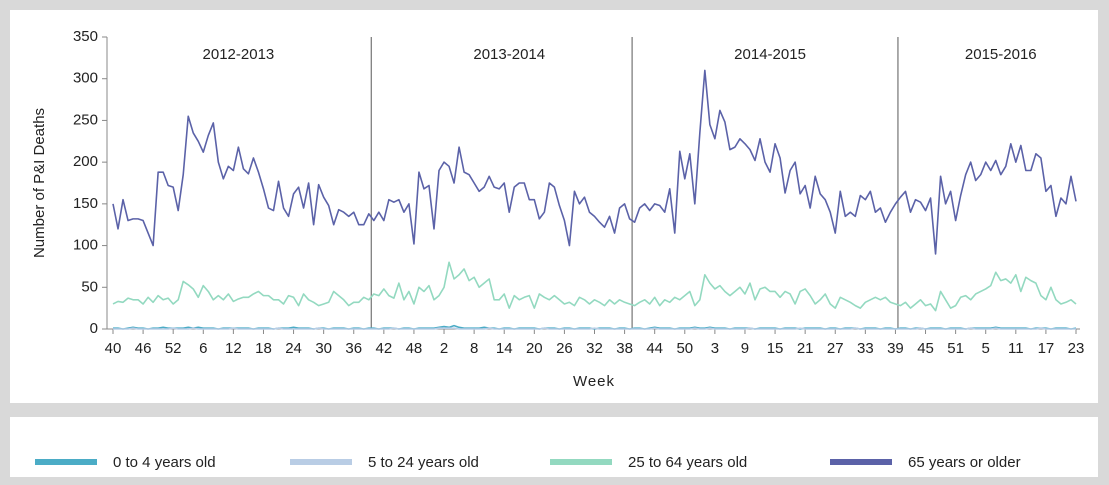  I want to click on y-axis-label: Number of P&I Deaths, so click(39, 183).